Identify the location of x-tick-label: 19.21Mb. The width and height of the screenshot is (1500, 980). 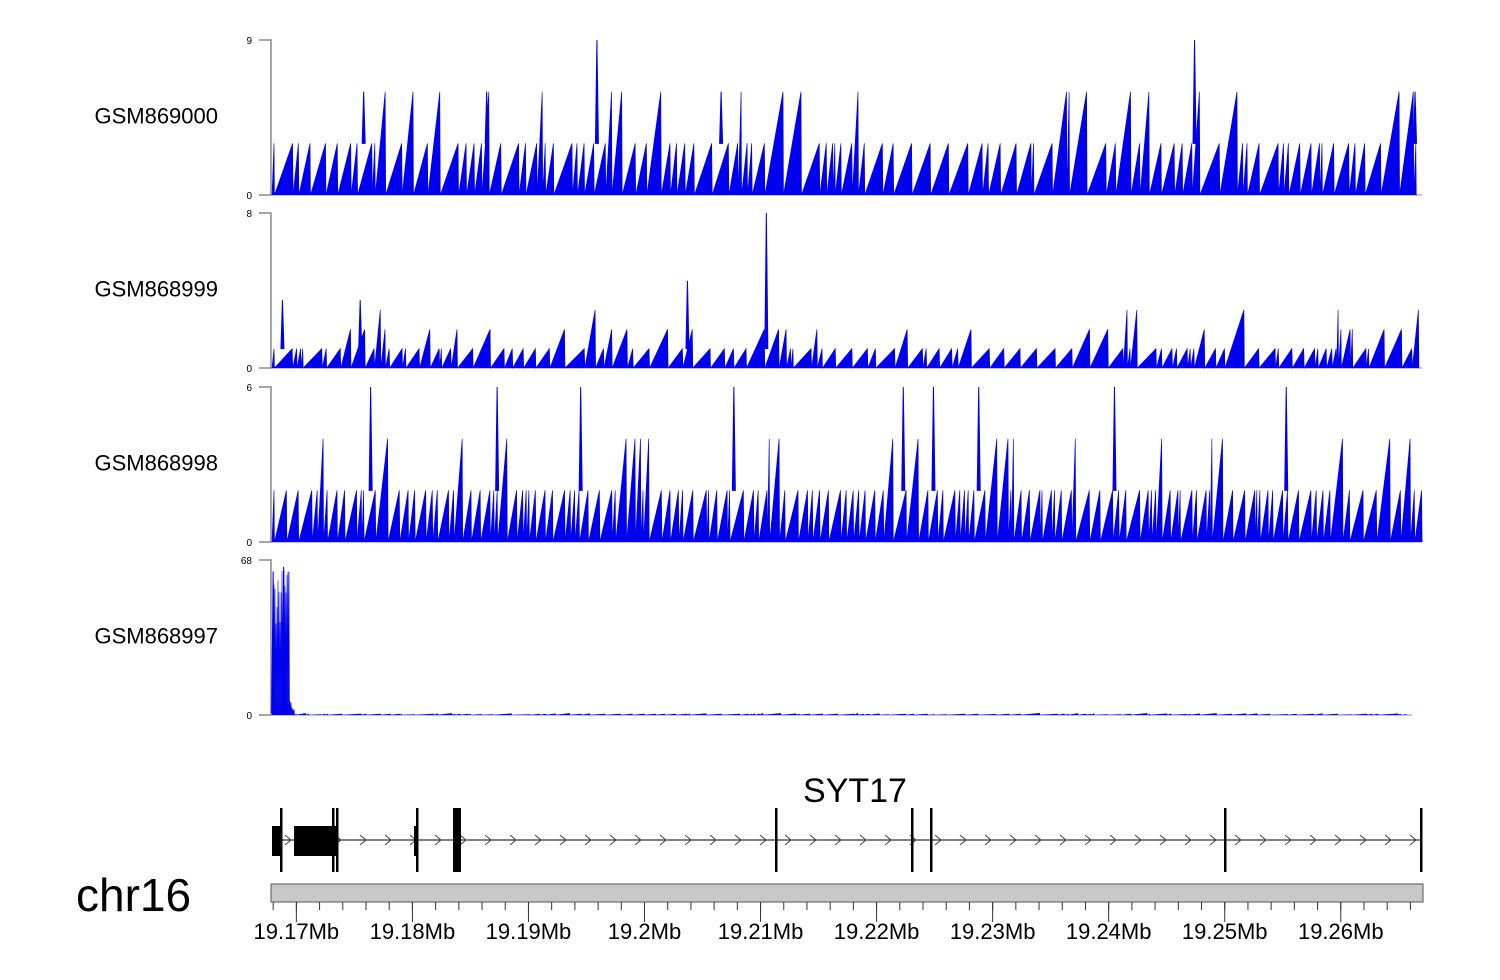
(761, 931).